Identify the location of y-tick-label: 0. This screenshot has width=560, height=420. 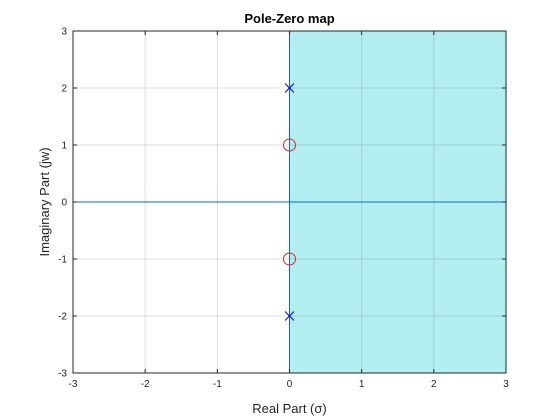
(64, 203).